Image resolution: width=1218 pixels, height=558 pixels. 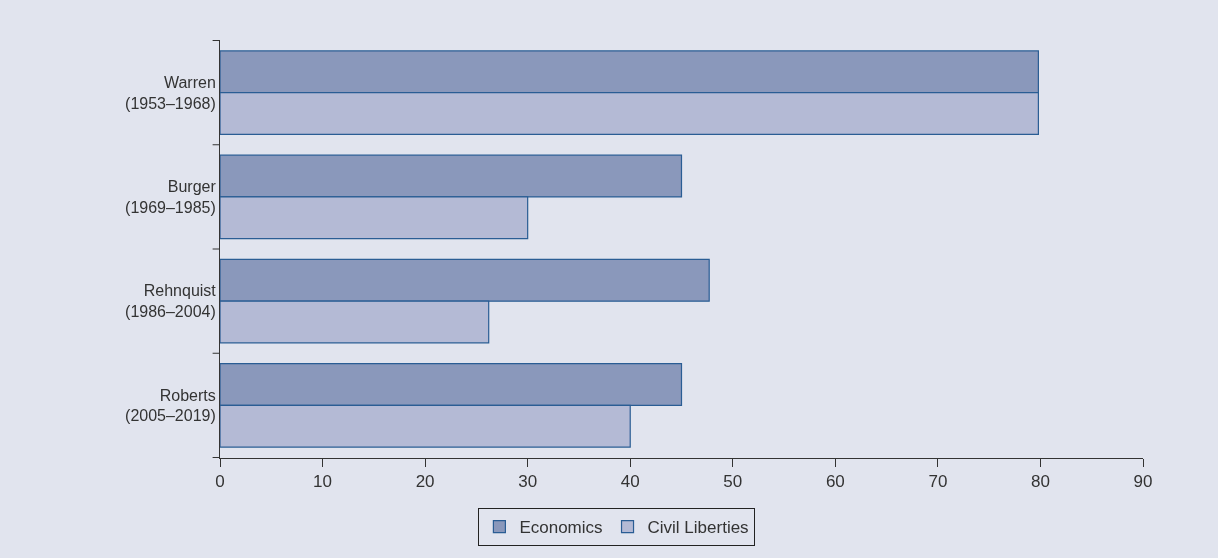 I want to click on x-tick-label: 0, so click(x=220, y=482).